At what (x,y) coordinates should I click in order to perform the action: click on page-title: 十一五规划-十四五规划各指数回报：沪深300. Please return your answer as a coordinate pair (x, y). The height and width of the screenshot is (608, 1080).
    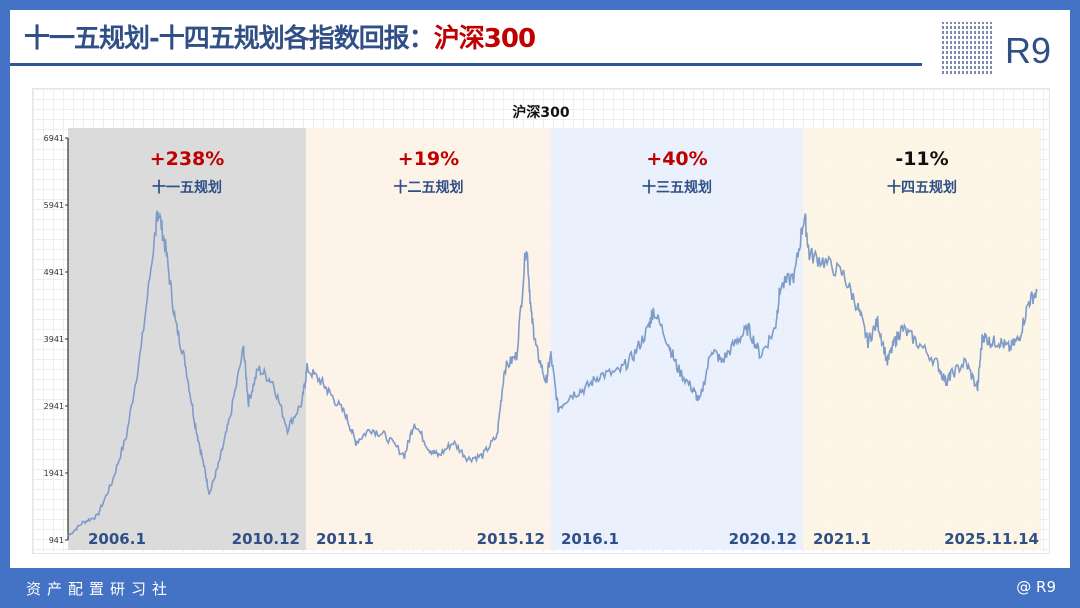
    Looking at the image, I should click on (280, 36).